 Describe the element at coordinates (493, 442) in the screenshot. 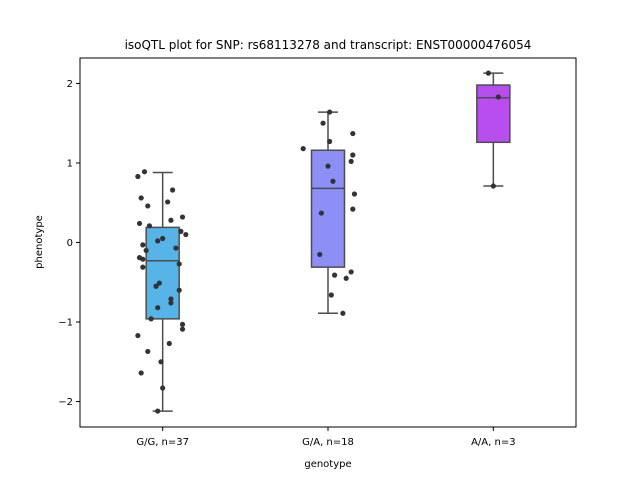

I see `x-tick-label: A/A, n=3` at that location.